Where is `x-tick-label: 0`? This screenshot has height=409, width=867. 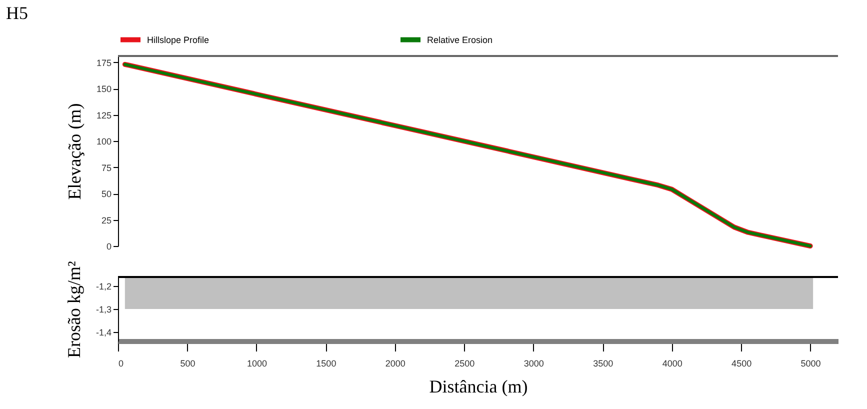
x-tick-label: 0 is located at coordinates (121, 363).